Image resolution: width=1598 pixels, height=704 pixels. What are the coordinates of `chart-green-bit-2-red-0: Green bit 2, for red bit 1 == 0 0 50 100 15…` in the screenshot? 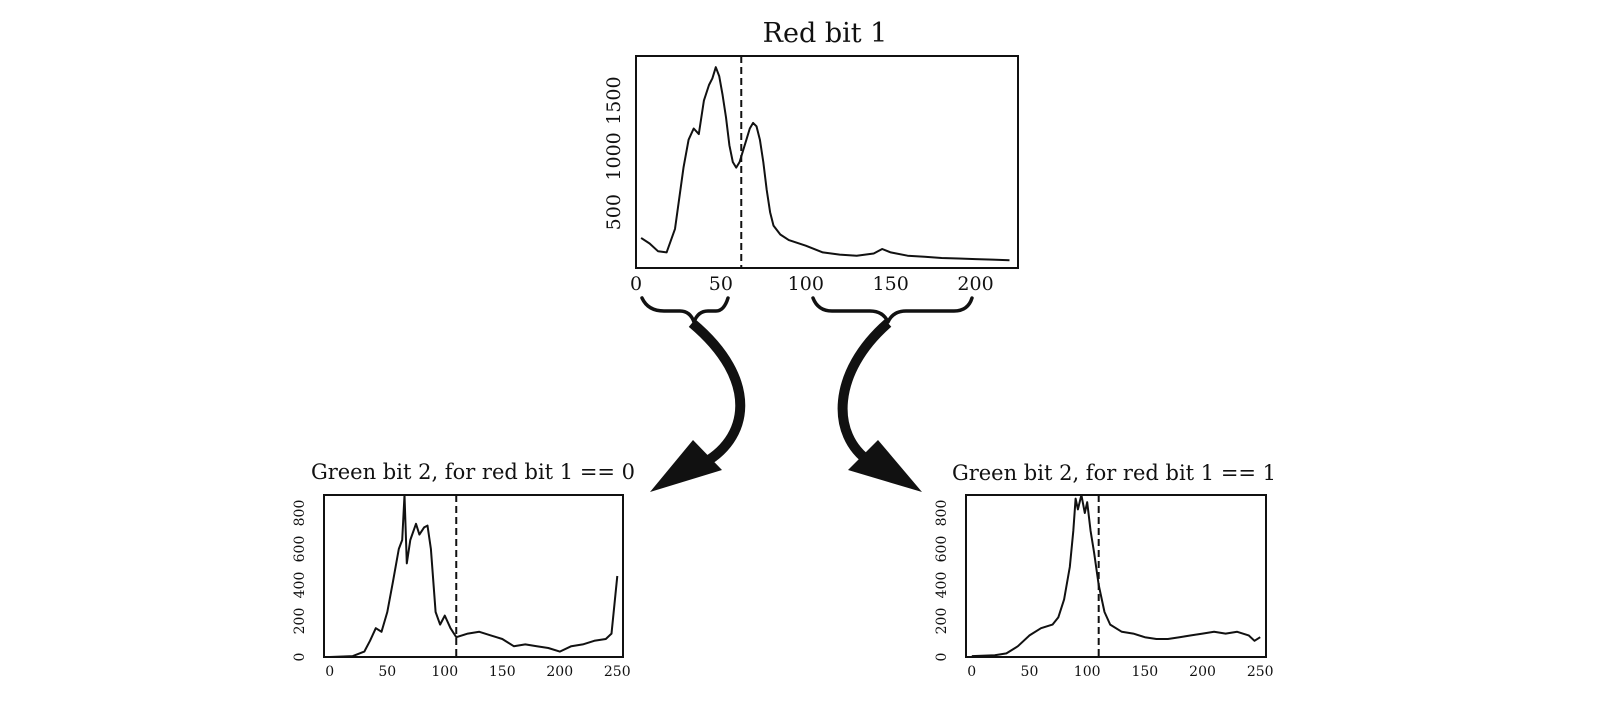 It's located at (463, 570).